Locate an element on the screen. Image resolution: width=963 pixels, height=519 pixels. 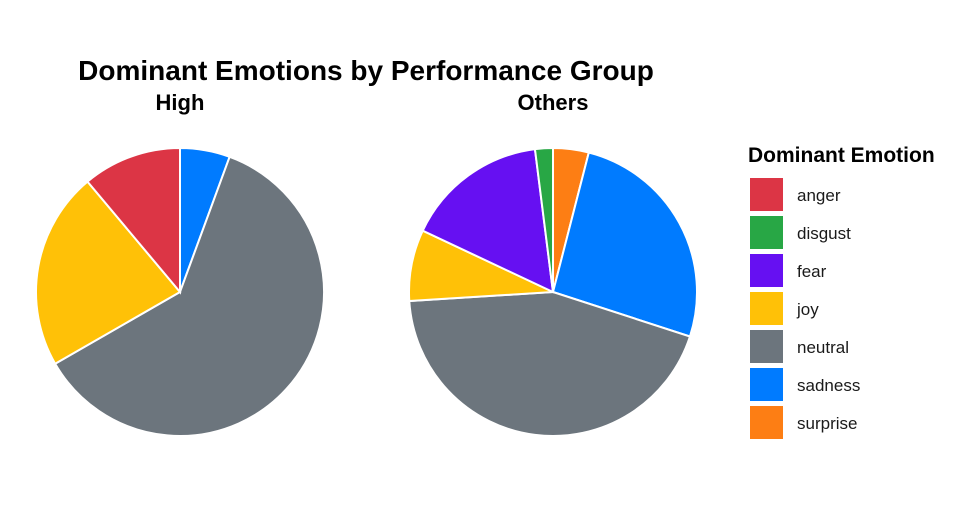
legend-swatch-anger is located at coordinates (766, 194).